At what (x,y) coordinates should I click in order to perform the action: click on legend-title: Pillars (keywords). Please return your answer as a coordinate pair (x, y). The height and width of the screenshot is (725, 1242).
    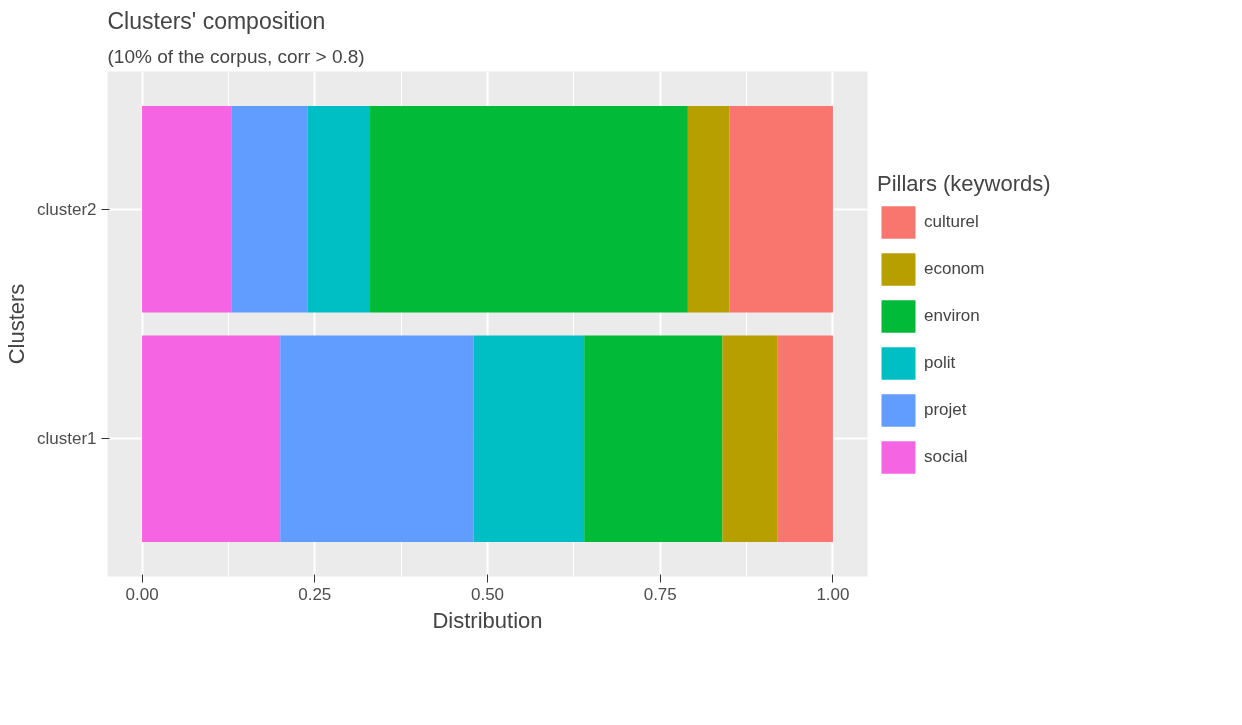
    Looking at the image, I should click on (964, 183).